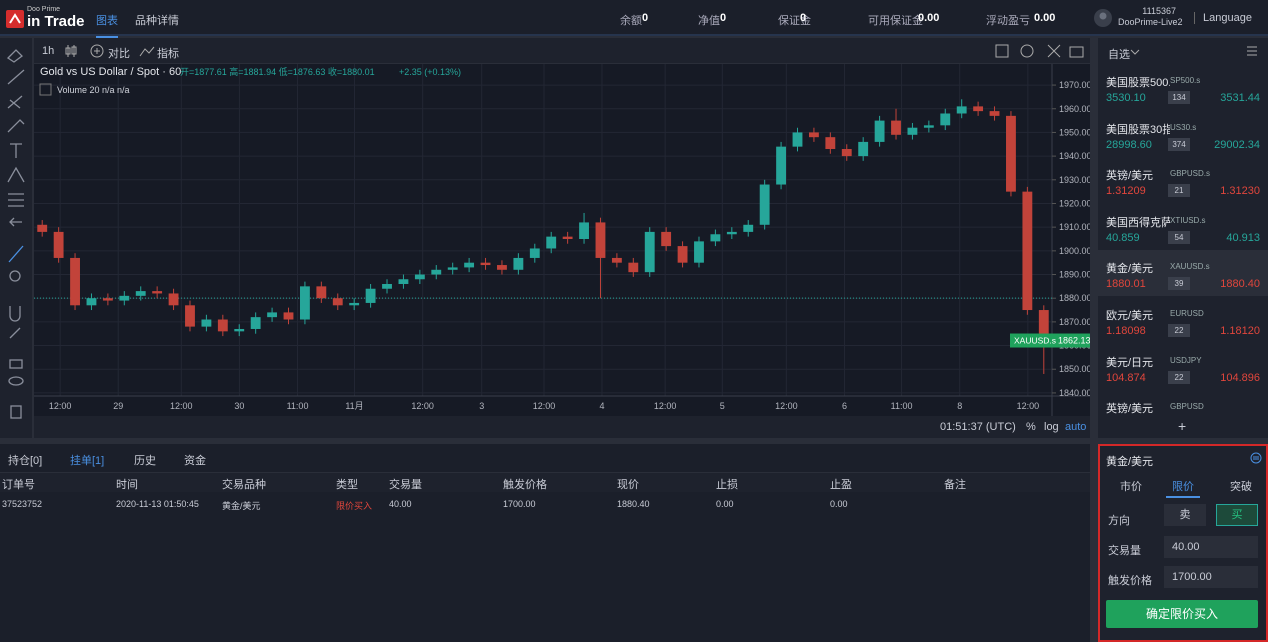  I want to click on column-header: 时间, so click(127, 485).